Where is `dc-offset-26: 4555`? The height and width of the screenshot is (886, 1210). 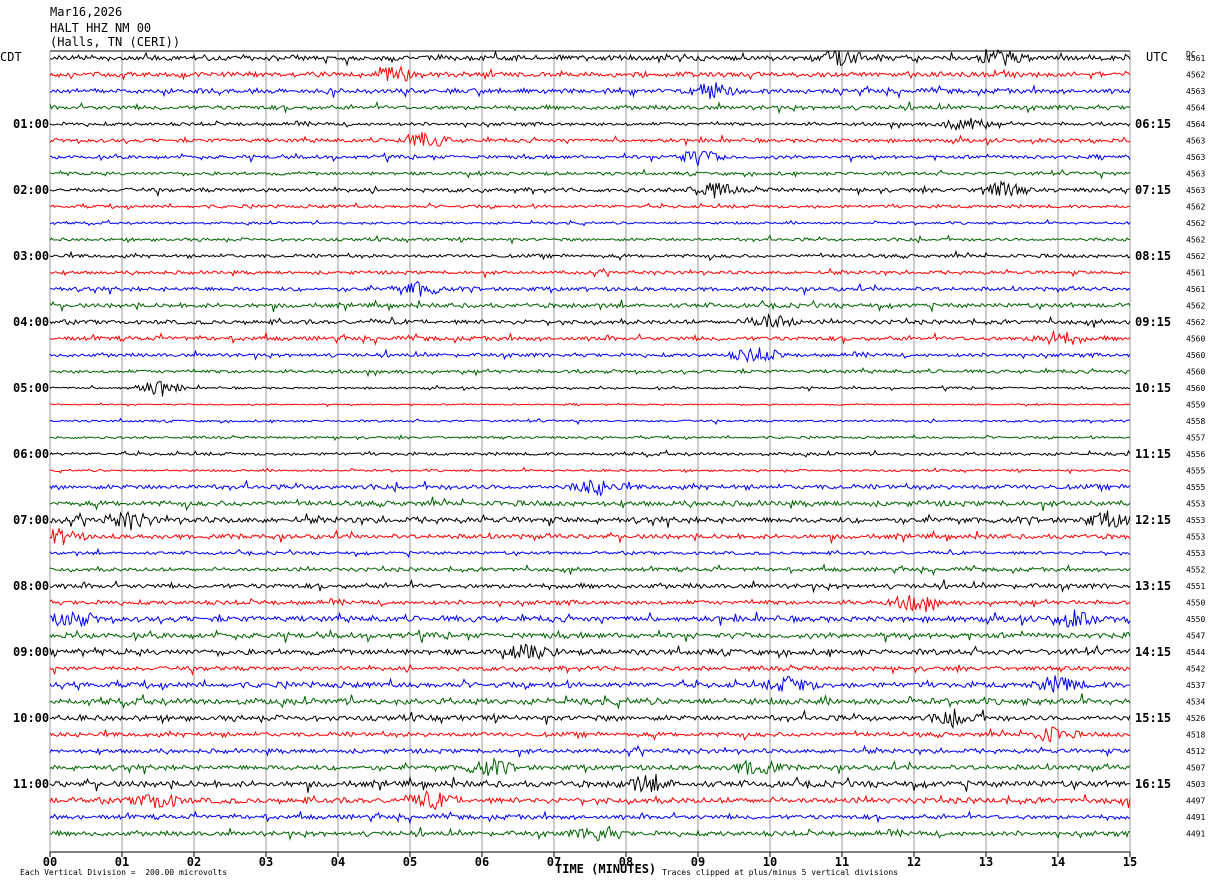 dc-offset-26: 4555 is located at coordinates (1195, 487).